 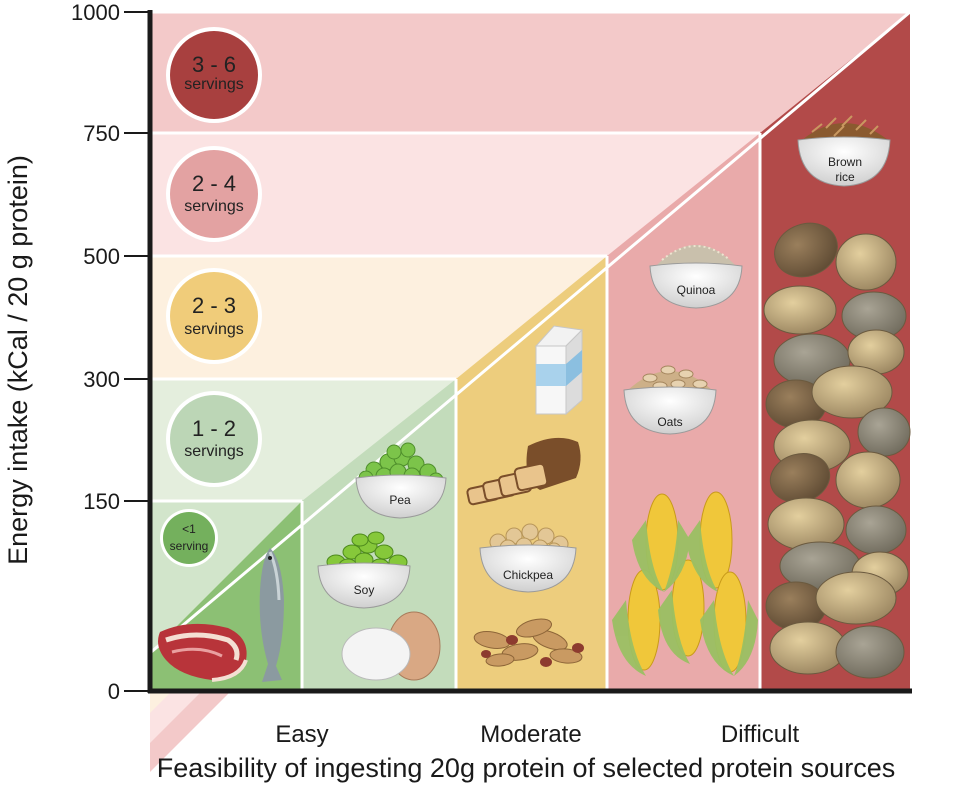 What do you see at coordinates (189, 529) in the screenshot?
I see `badge-less-1-num: <1` at bounding box center [189, 529].